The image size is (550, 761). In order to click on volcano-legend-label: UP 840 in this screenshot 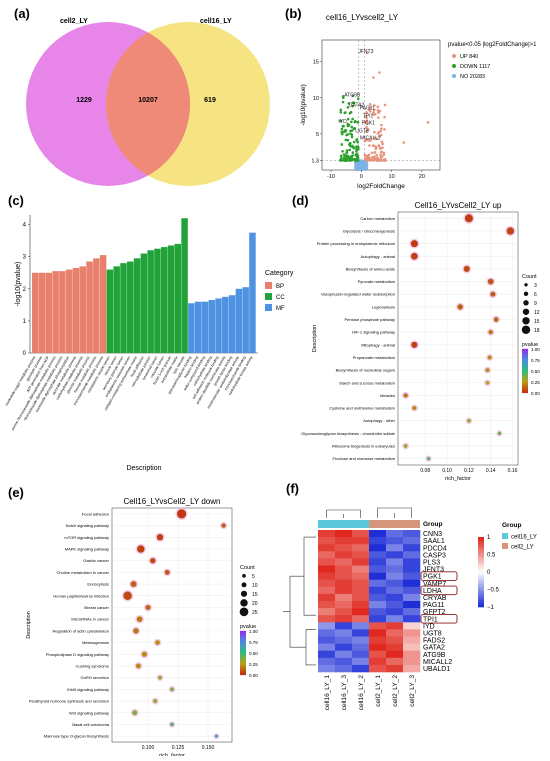, I will do `click(469, 57)`.